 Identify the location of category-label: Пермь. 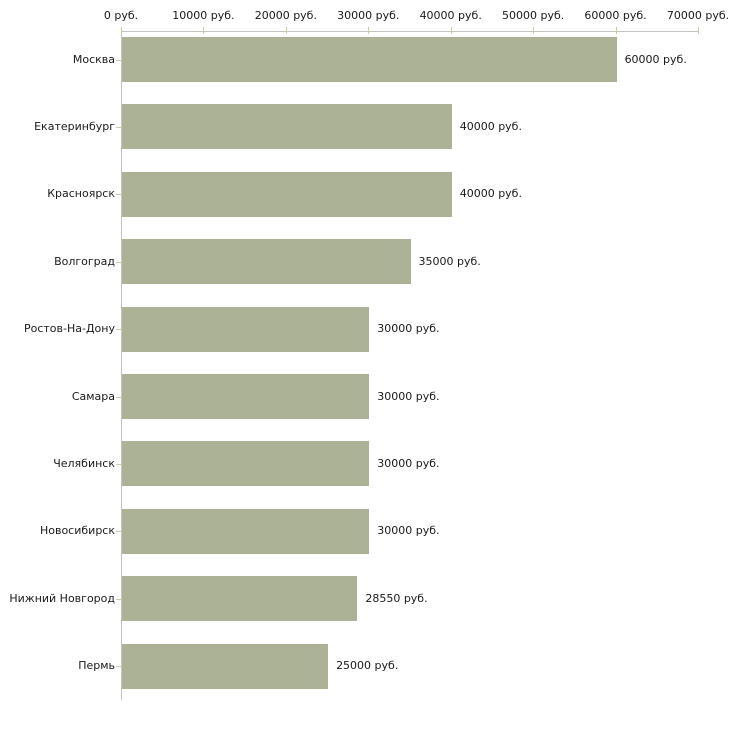
(96, 666).